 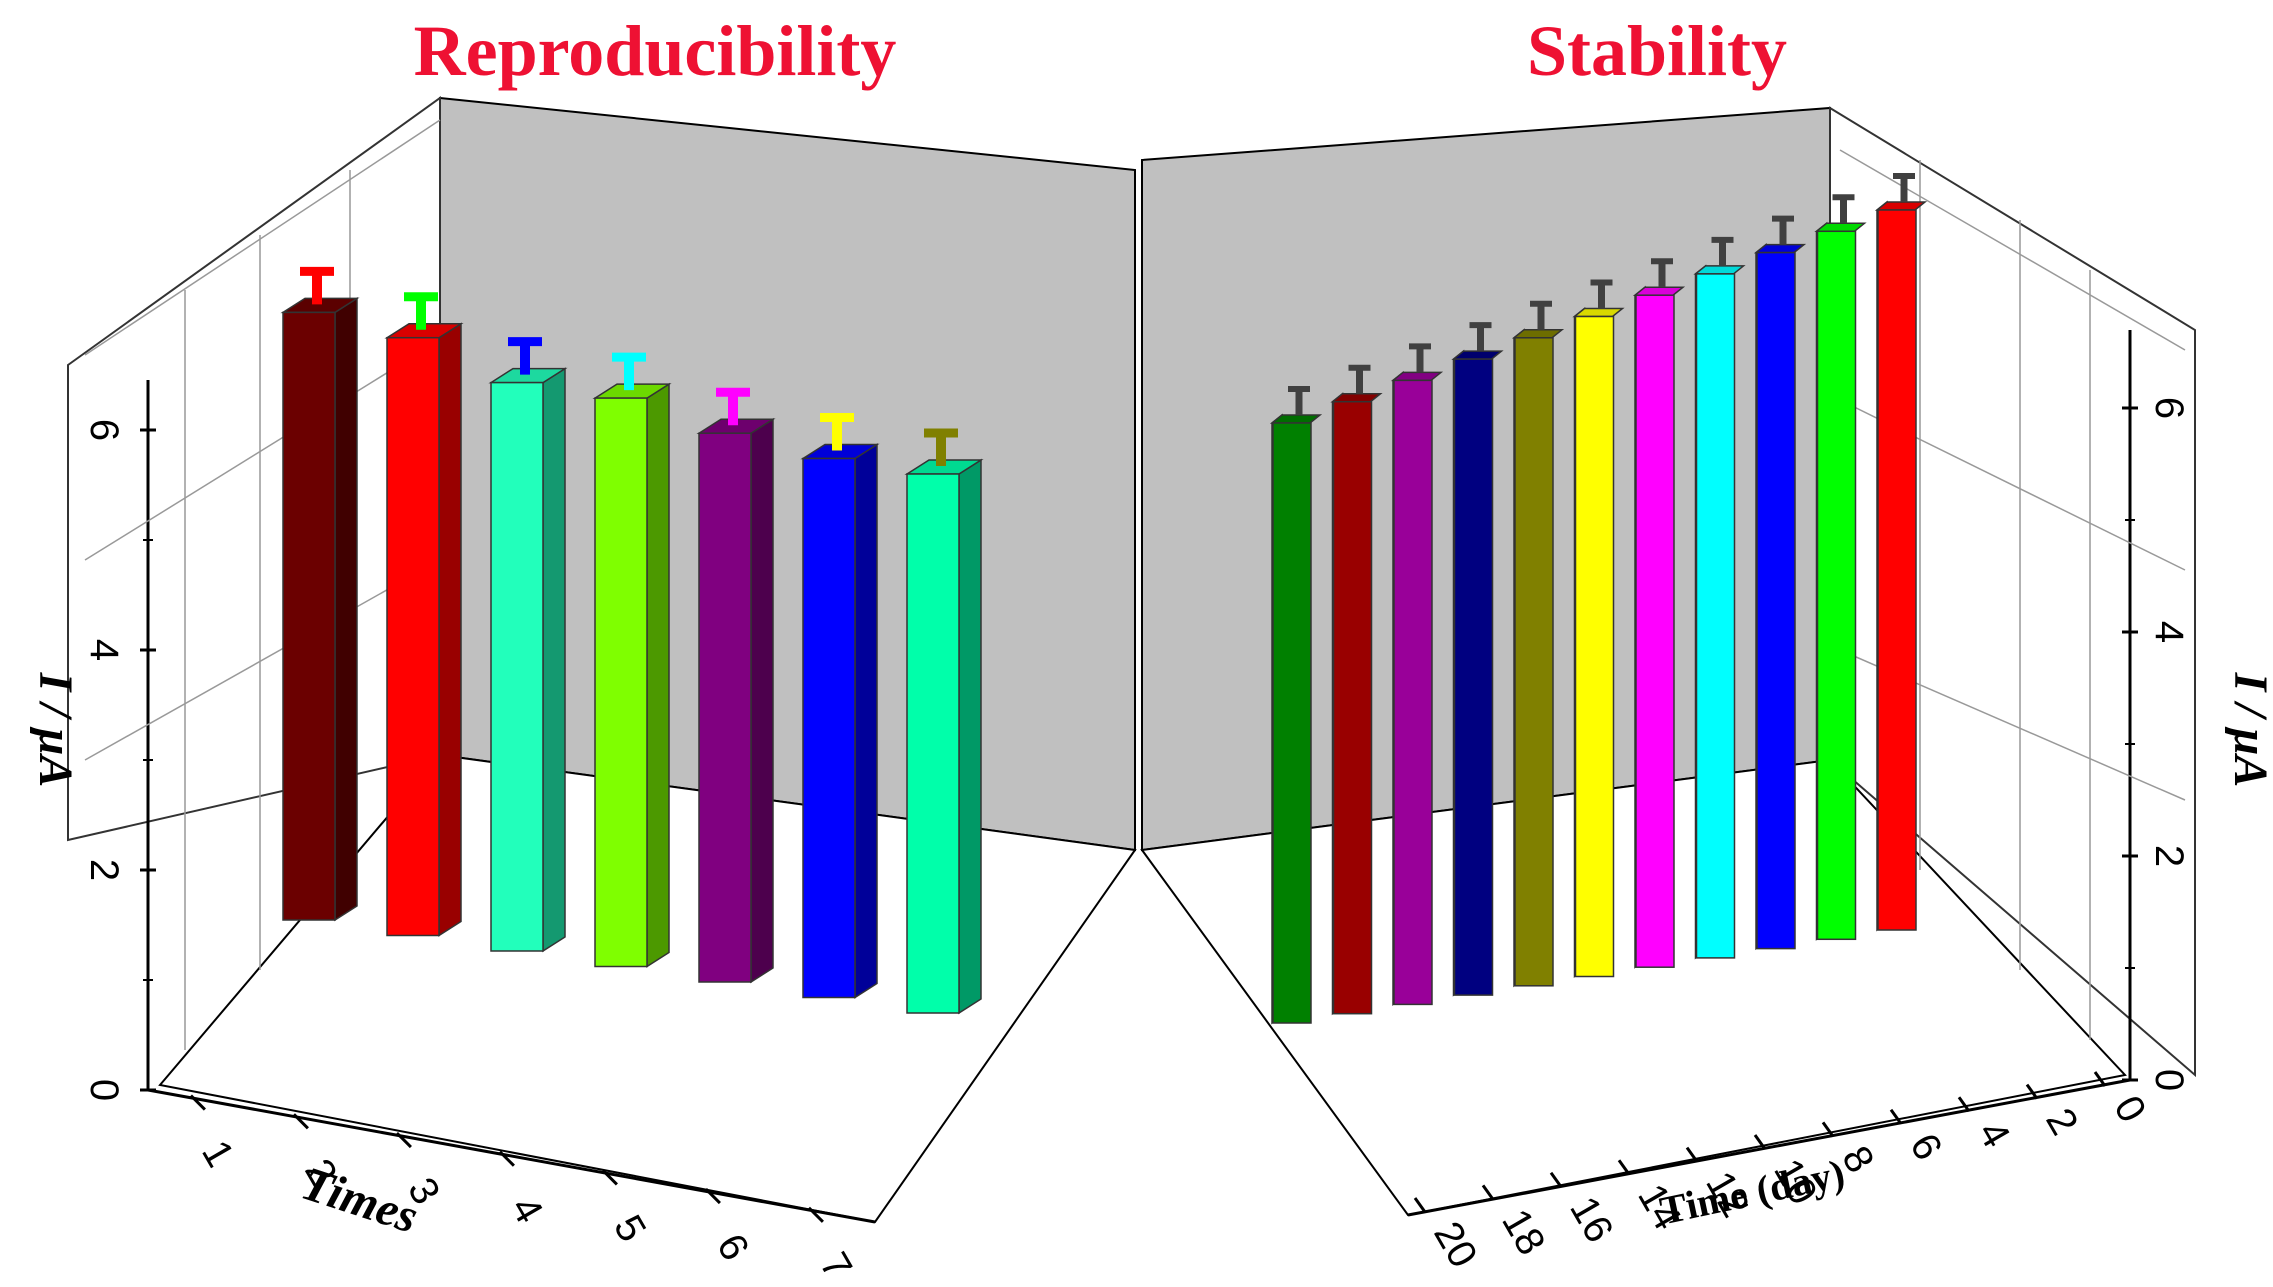 I want to click on chart-title-reproducibility: Reproducibility, so click(x=655, y=51).